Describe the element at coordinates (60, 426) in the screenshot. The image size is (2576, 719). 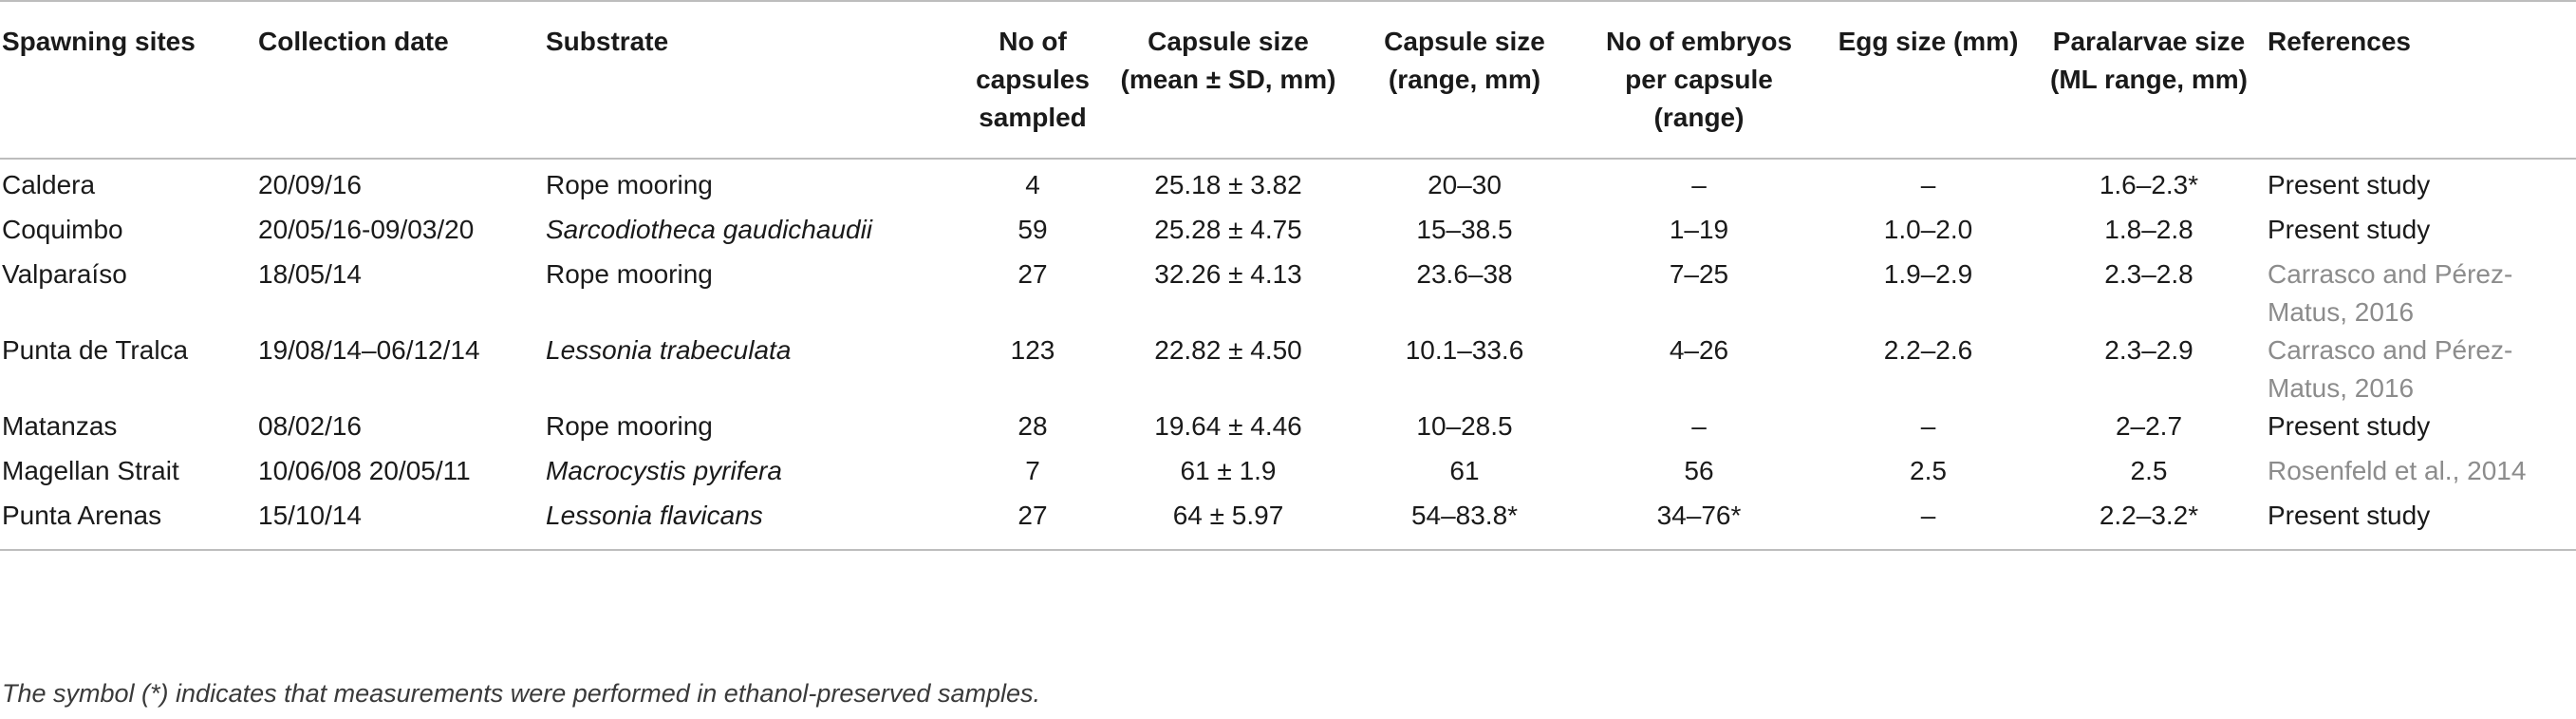
I see `cell-site: Matanzas` at that location.